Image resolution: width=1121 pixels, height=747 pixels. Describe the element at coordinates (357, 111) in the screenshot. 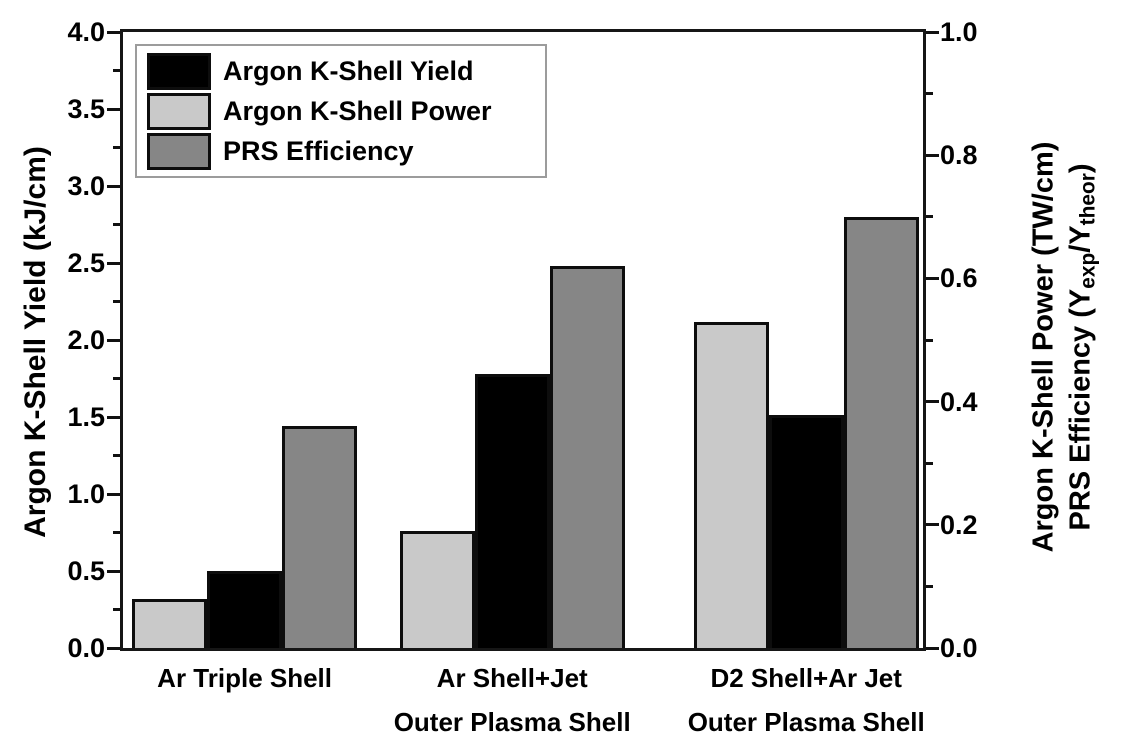

I see `legend-label-power: Argon K-Shell Power` at that location.